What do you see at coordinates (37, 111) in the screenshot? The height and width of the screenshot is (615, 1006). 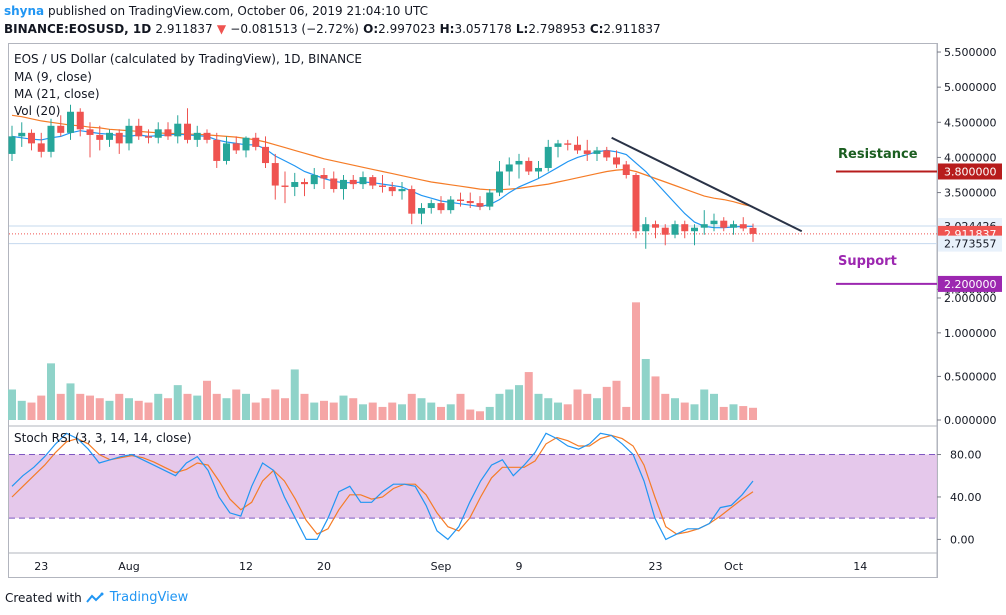 I see `vol-legend: Vol (20)` at bounding box center [37, 111].